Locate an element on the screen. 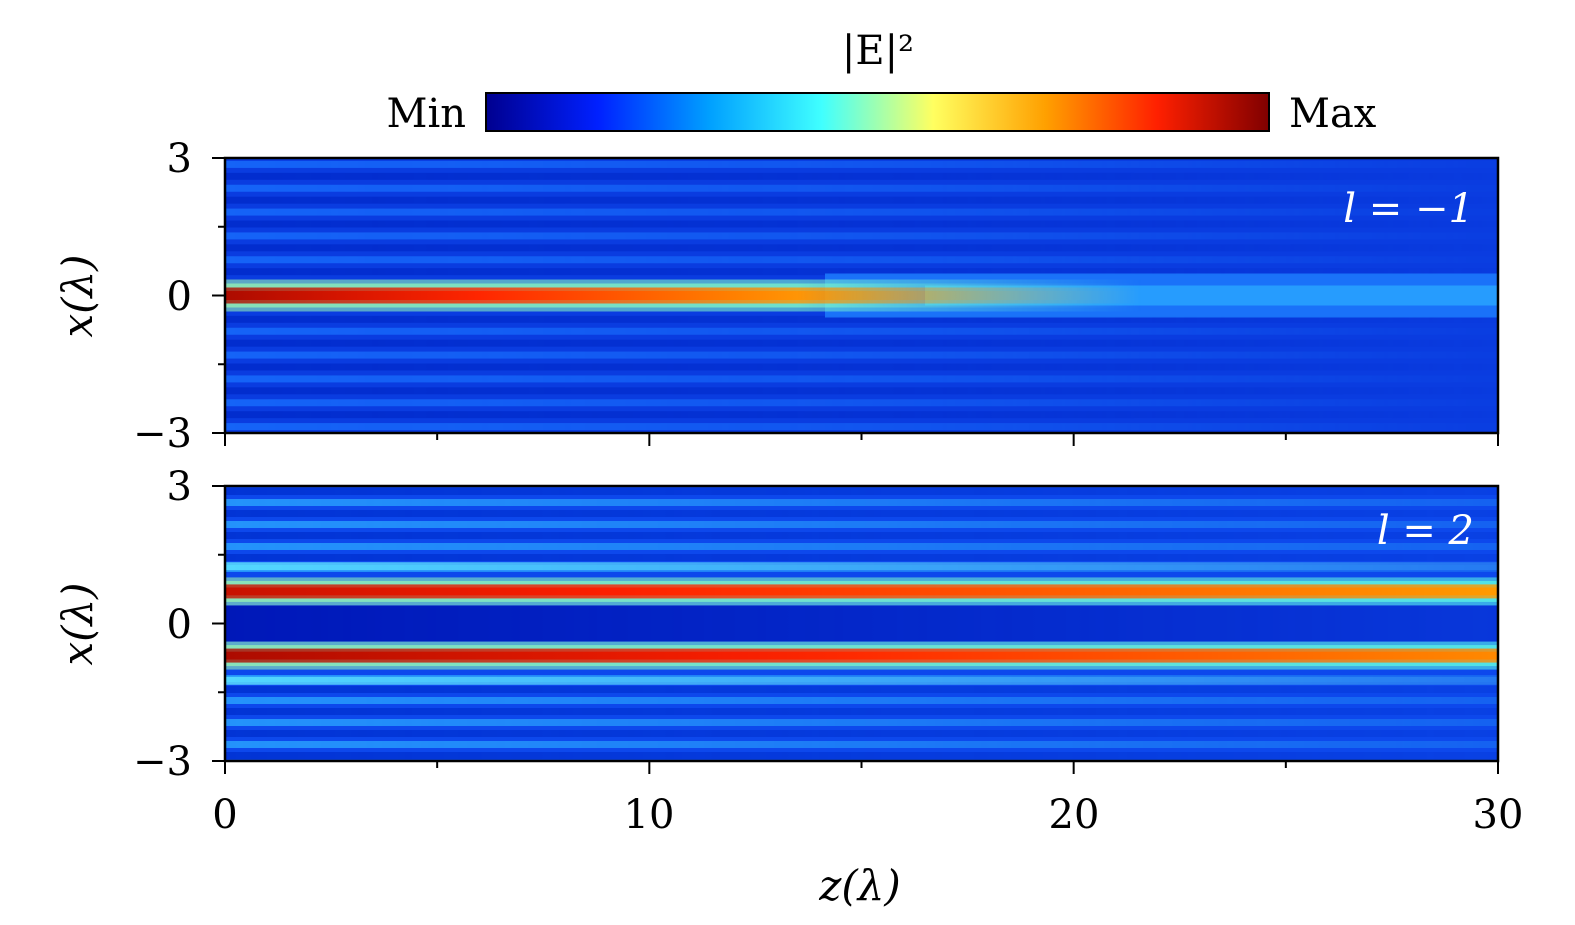 This screenshot has height=925, width=1575. x-tick-label: 30 is located at coordinates (1498, 815).